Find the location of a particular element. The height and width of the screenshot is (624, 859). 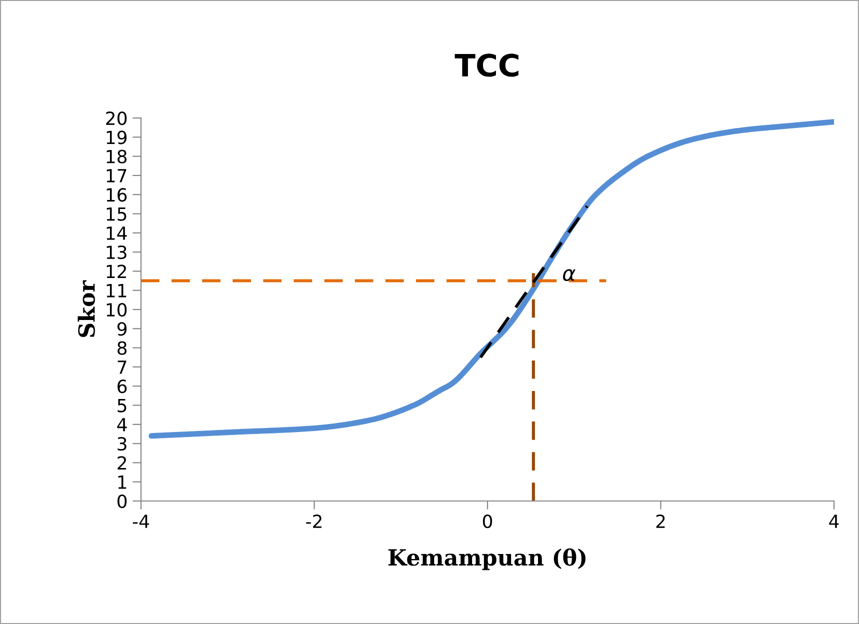

y-tick-label: 14 is located at coordinates (116, 233).